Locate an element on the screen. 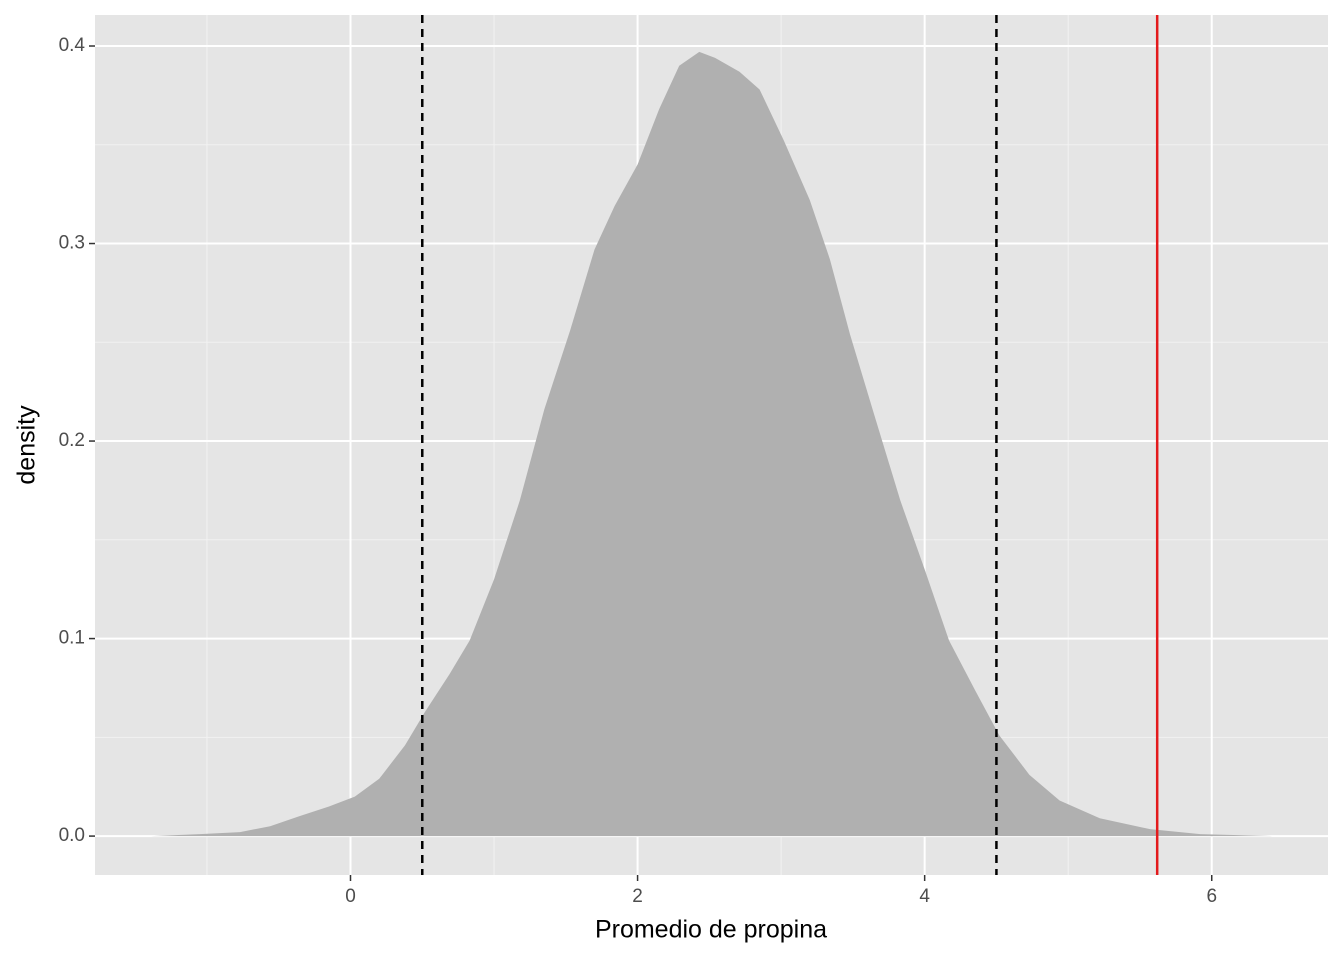 Image resolution: width=1344 pixels, height=960 pixels. x-tick-label: 6 is located at coordinates (1211, 896).